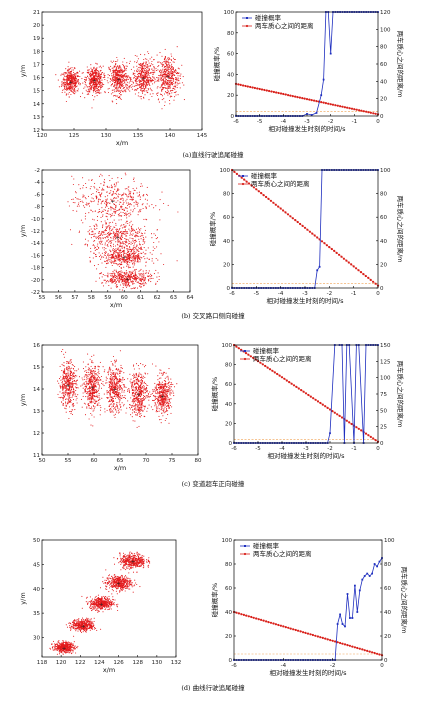  I want to click on scatter-0-ytick-label: 15, so click(36, 92).